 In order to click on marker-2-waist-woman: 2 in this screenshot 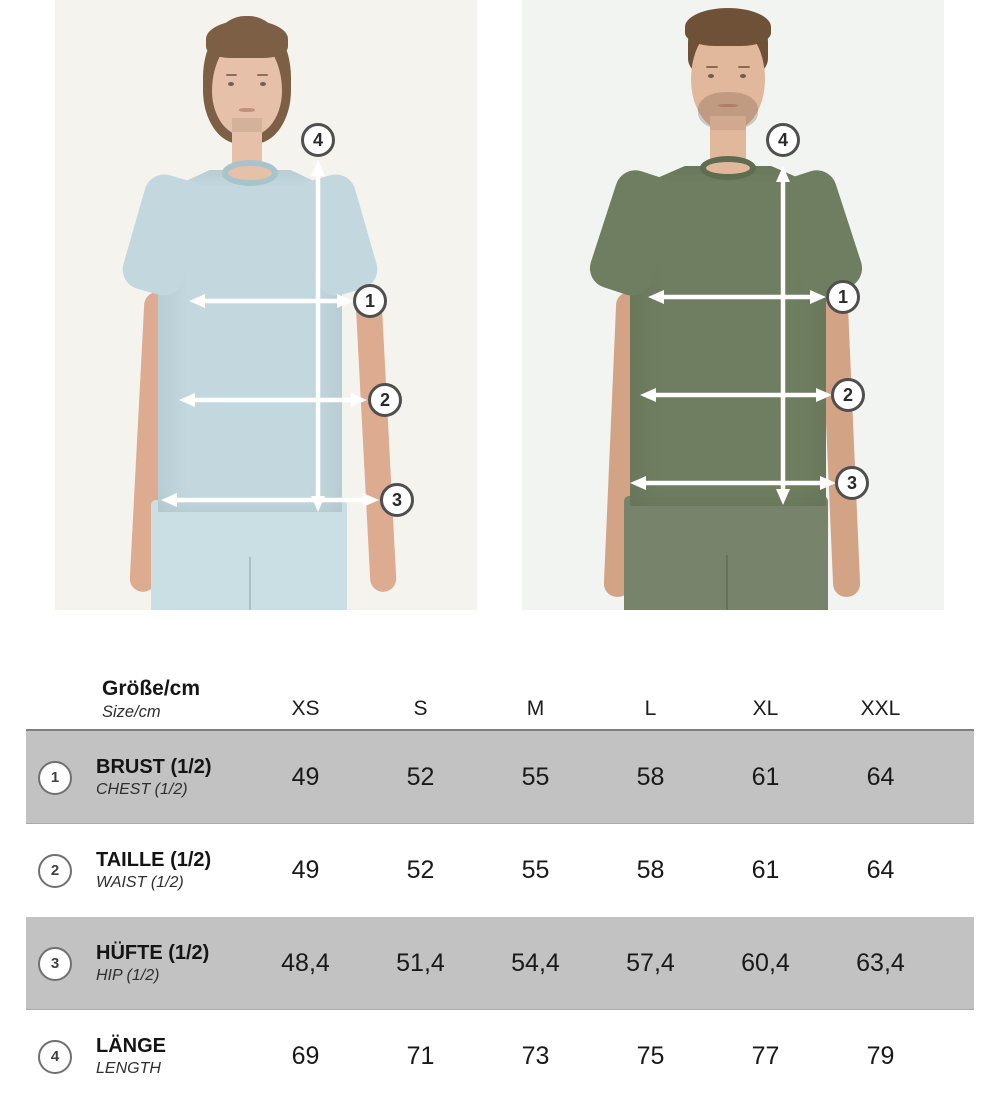, I will do `click(385, 400)`.